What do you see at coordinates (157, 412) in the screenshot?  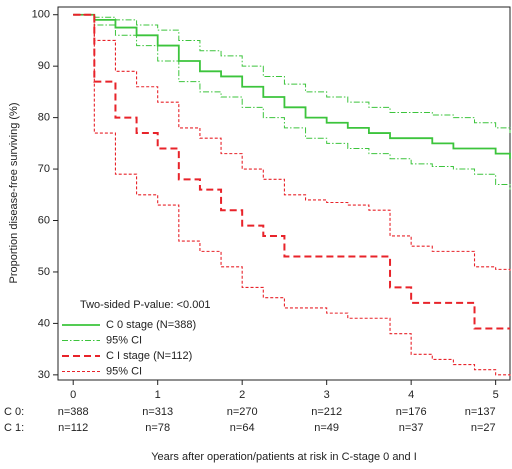 I see `risk-count: n=313` at bounding box center [157, 412].